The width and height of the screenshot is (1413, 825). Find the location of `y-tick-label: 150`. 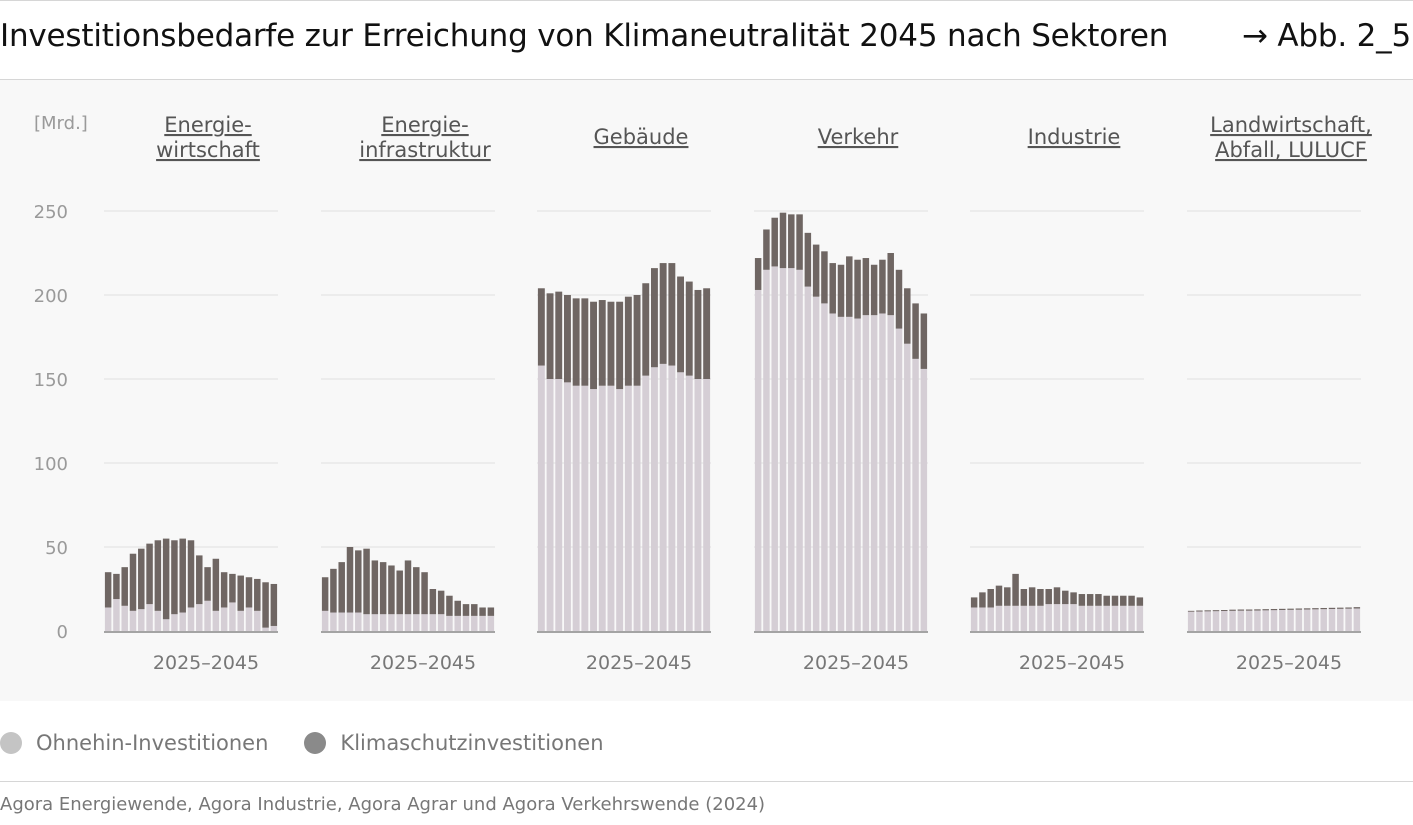

y-tick-label: 150 is located at coordinates (51, 380).